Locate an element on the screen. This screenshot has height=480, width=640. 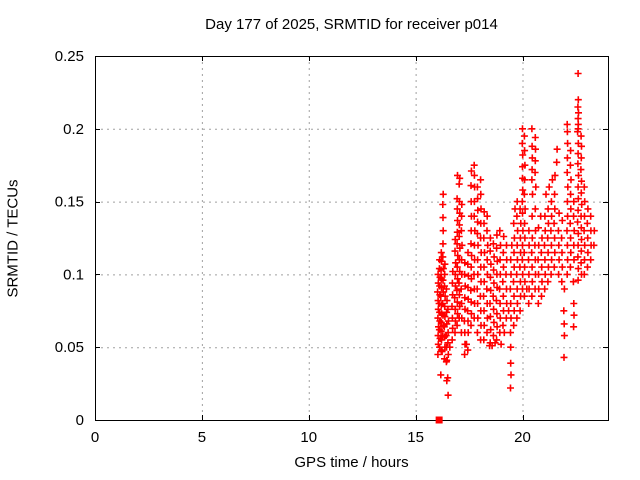
x-tick-label: 10 is located at coordinates (308, 437).